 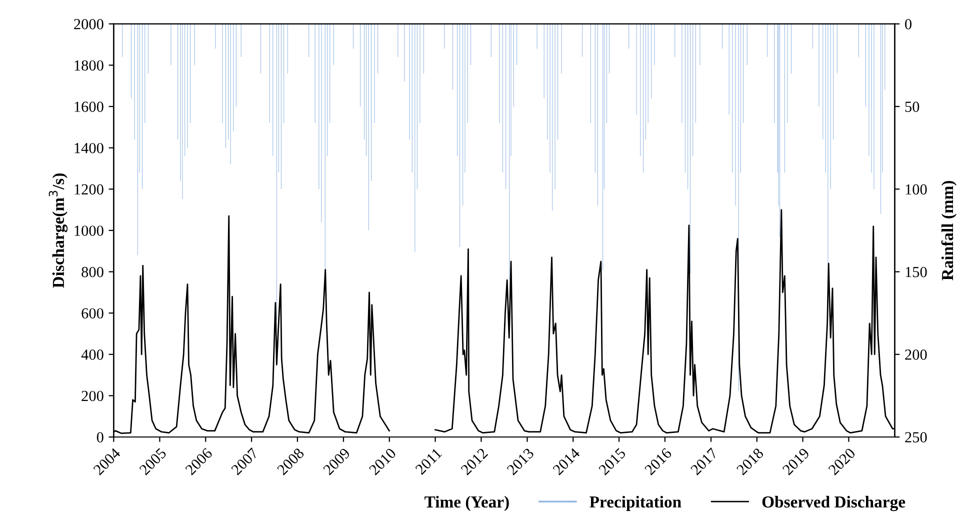 I want to click on x-axis-title: Time (Year), so click(x=466, y=503).